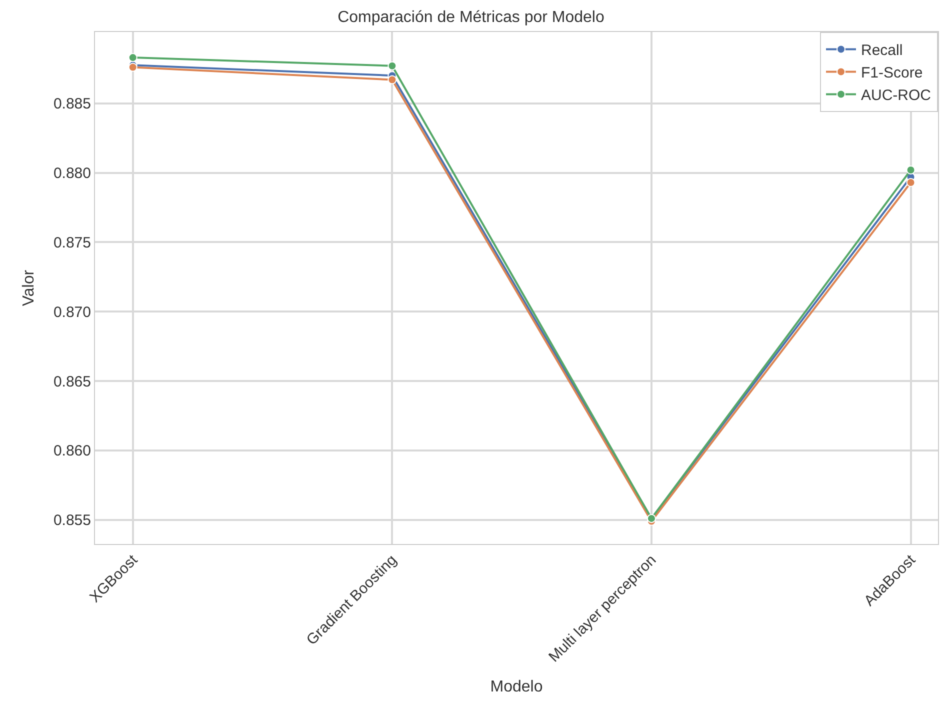  I want to click on x-axis-title: Modelo, so click(516, 687).